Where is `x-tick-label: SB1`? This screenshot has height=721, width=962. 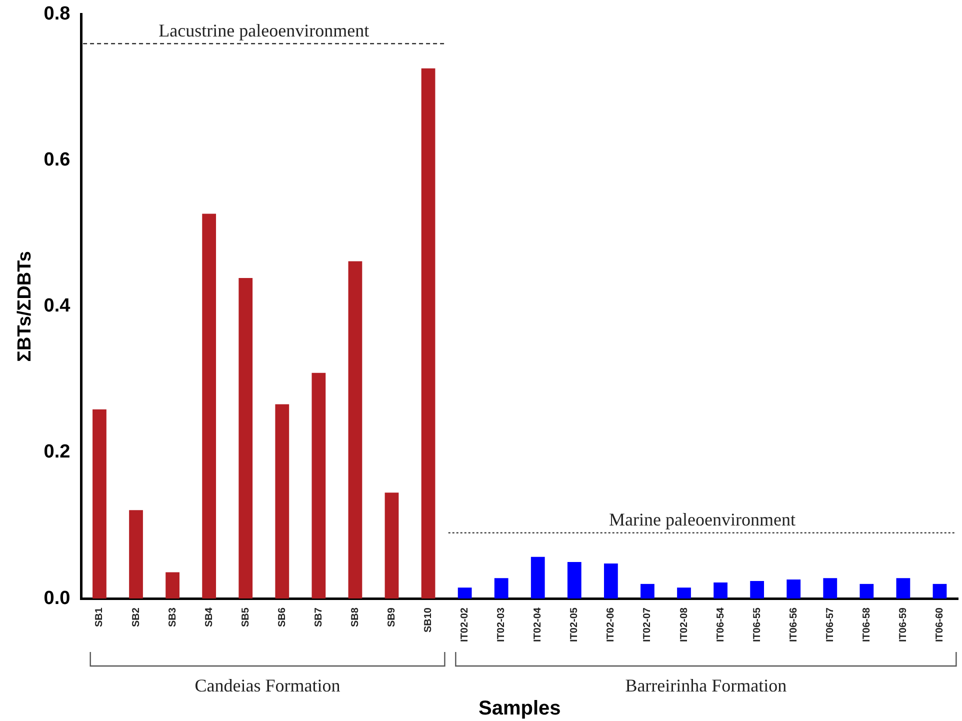 x-tick-label: SB1 is located at coordinates (100, 617).